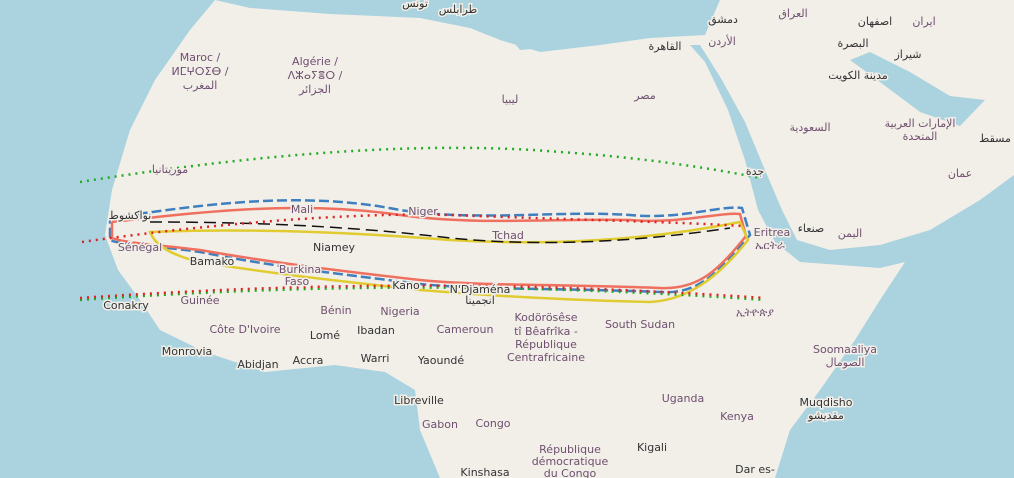 The width and height of the screenshot is (1014, 478). Describe the element at coordinates (826, 402) in the screenshot. I see `city-label: Muqdisho` at that location.